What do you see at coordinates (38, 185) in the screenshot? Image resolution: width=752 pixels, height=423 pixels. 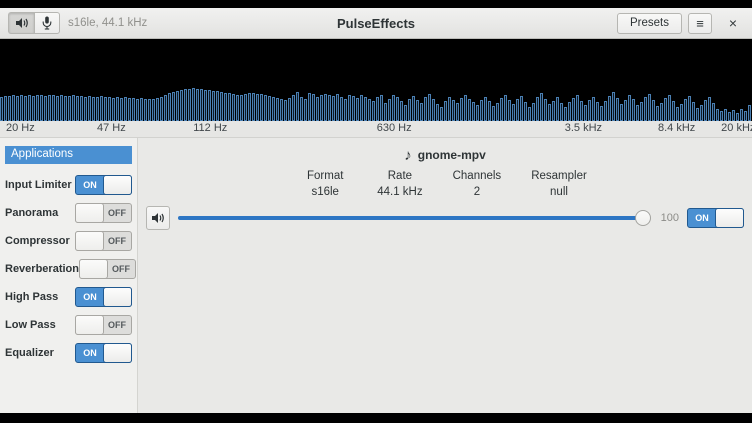 I see `effect-label: Input Limiter` at bounding box center [38, 185].